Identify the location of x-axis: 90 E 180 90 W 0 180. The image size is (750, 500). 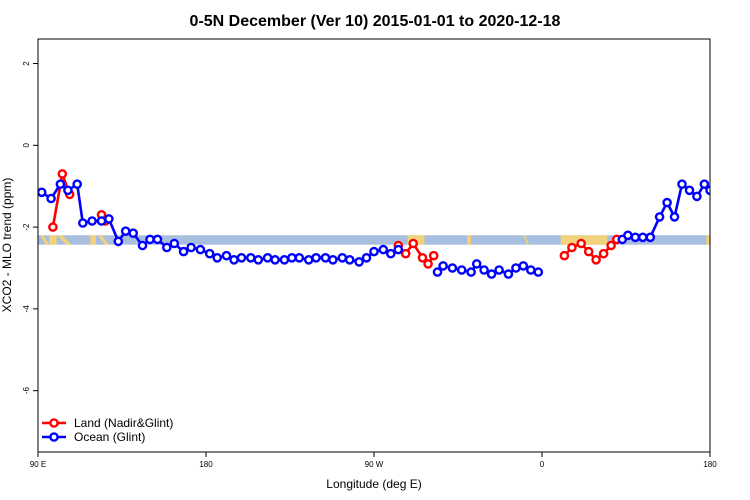
(373, 460).